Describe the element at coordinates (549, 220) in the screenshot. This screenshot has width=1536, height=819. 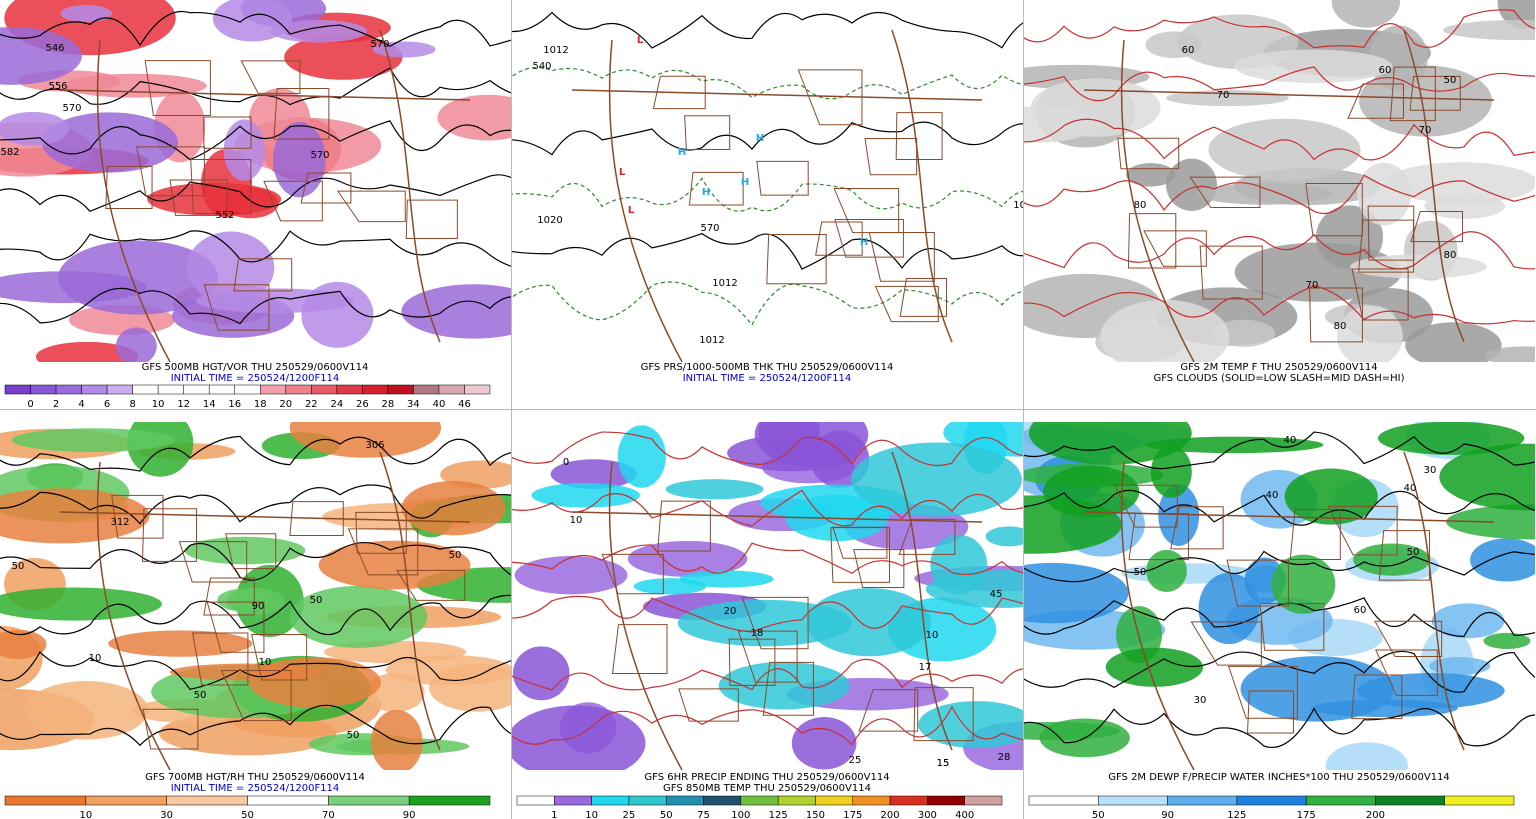
I see `map-label: 1020` at that location.